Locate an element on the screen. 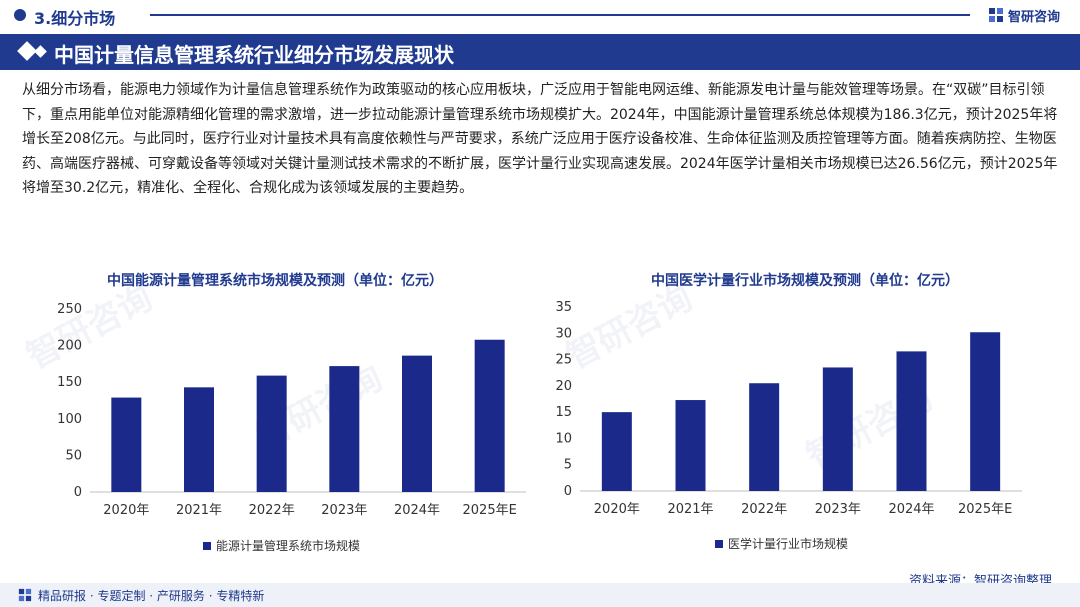  y-tick-label: 35 is located at coordinates (563, 307).